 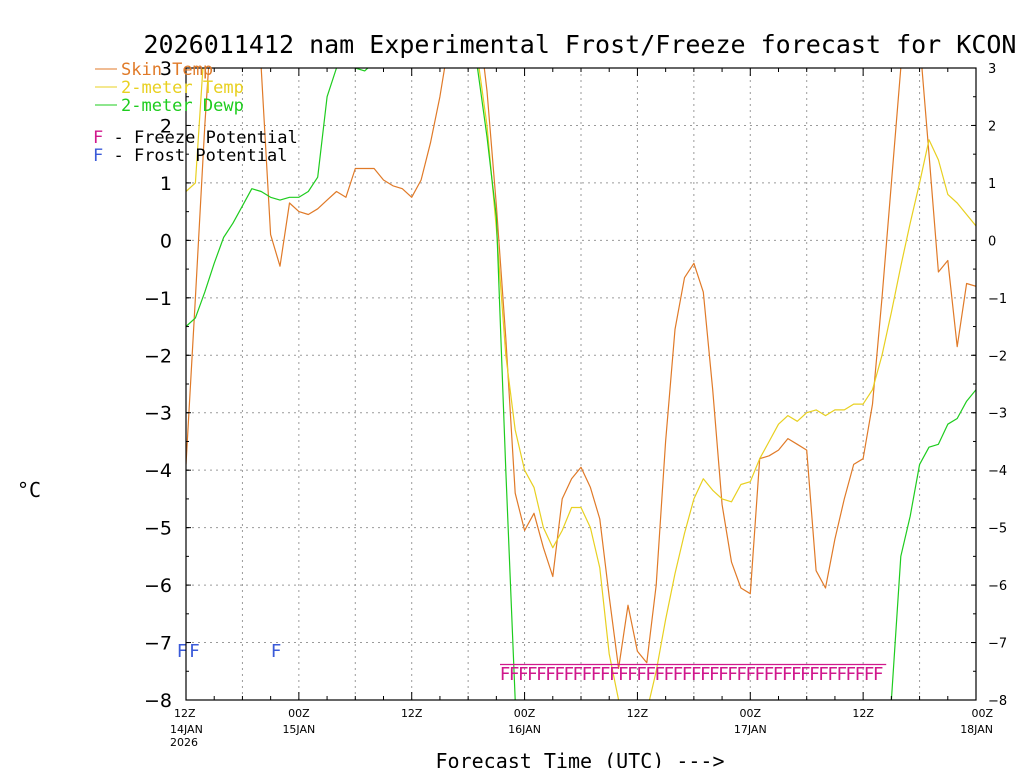 What do you see at coordinates (98, 138) in the screenshot?
I see `legend-freeze-letter: F` at bounding box center [98, 138].